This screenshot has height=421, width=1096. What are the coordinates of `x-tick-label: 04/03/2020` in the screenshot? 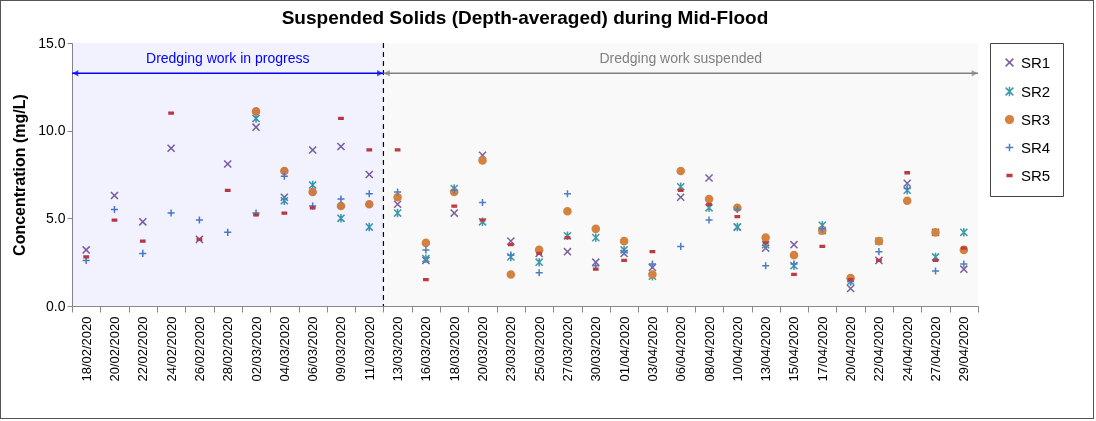 It's located at (284, 349).